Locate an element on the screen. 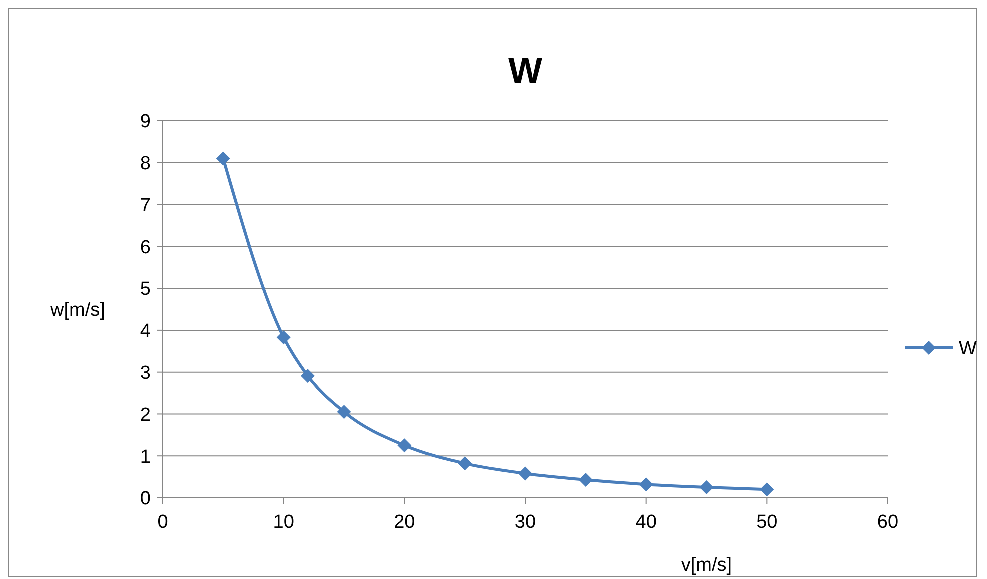  x-tick-label: 60 is located at coordinates (888, 522).